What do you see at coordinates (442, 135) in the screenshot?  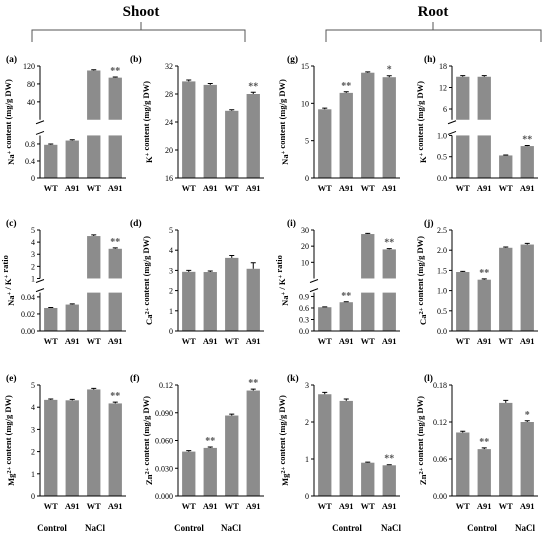 I see `ytick-label-h: 1.0` at bounding box center [442, 135].